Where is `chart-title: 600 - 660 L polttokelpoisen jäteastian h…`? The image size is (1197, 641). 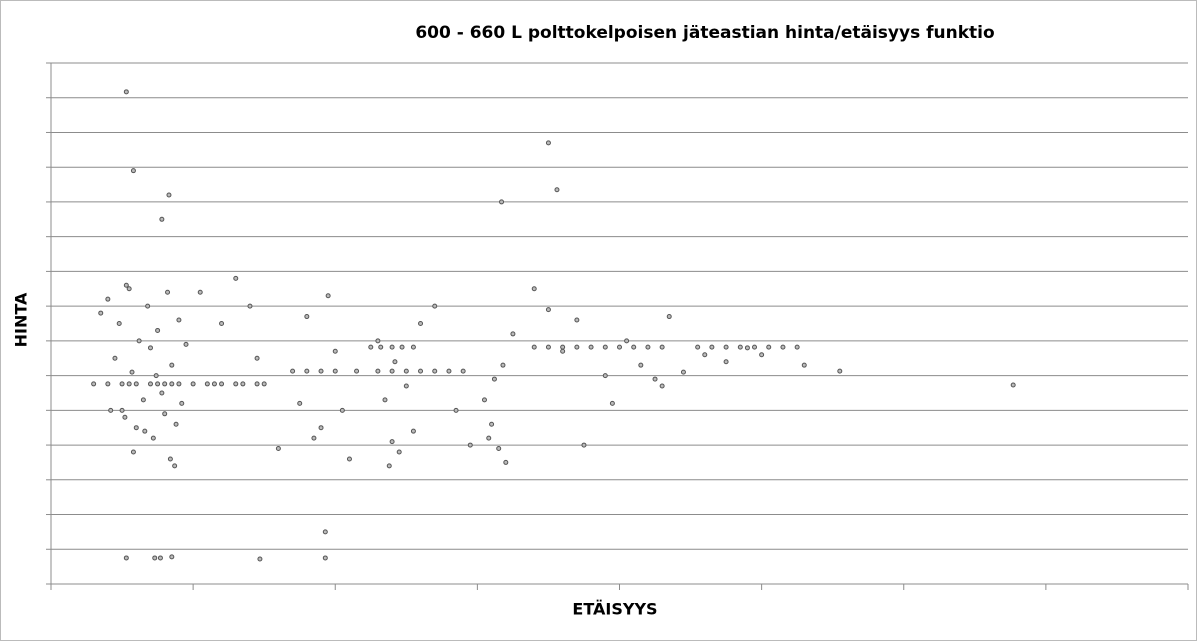 chart-title: 600 - 660 L polttokelpoisen jäteastian h… is located at coordinates (704, 33).